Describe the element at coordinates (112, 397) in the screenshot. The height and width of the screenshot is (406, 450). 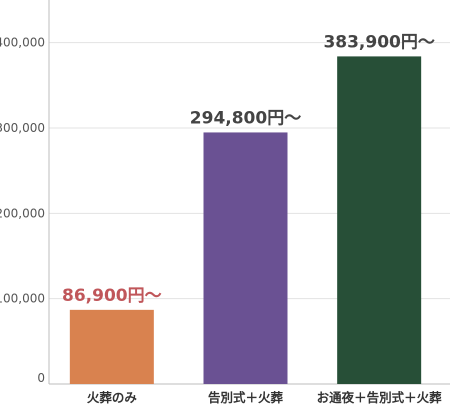
I see `x-category-label: 火葬のみ` at that location.